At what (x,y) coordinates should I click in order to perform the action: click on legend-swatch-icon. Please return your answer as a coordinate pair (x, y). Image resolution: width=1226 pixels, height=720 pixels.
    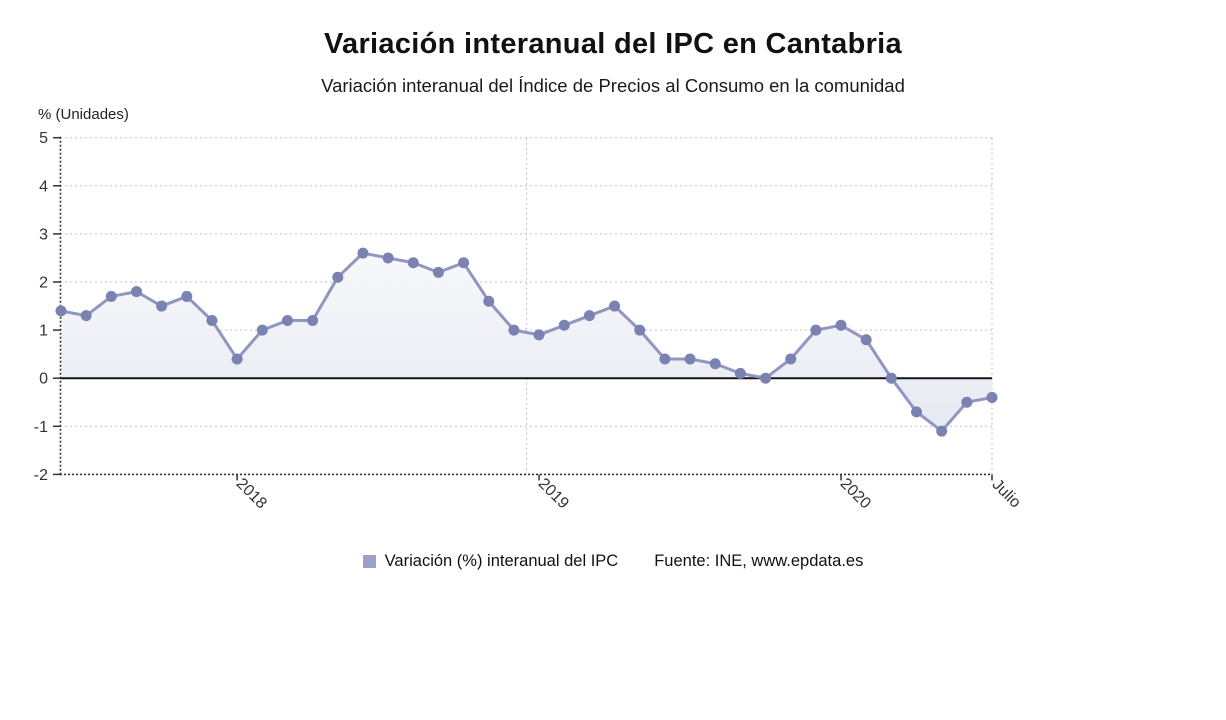
    Looking at the image, I should click on (369, 561).